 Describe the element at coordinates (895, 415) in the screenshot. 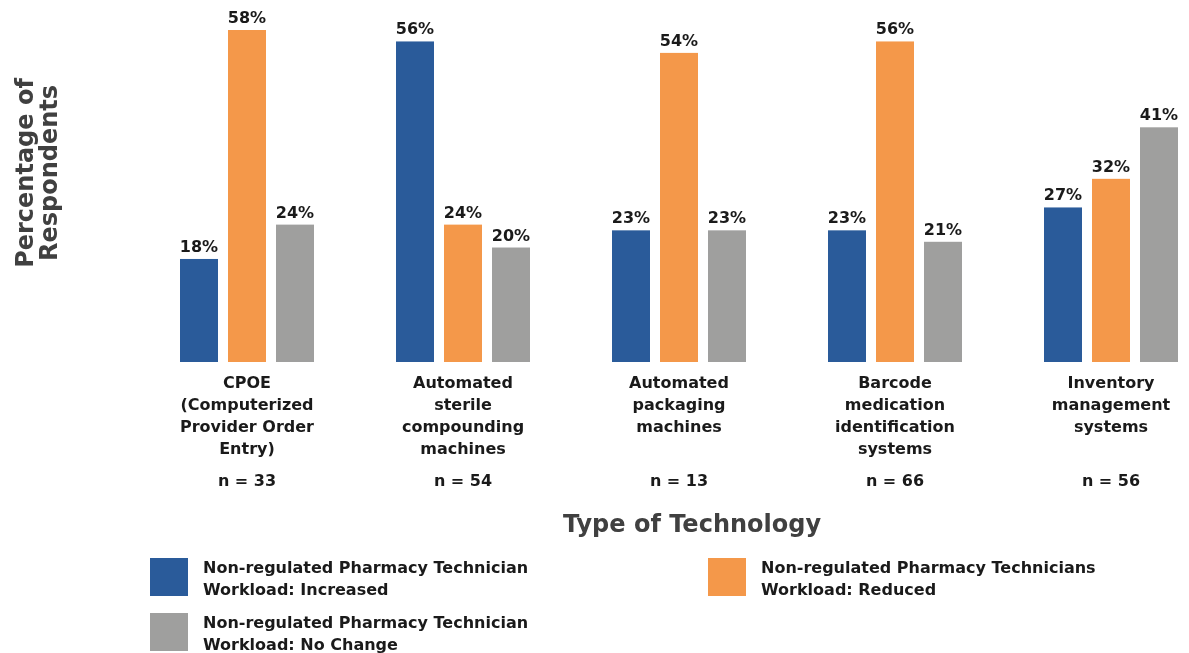

I see `x-tick-label: Barcode medication identification systems` at that location.